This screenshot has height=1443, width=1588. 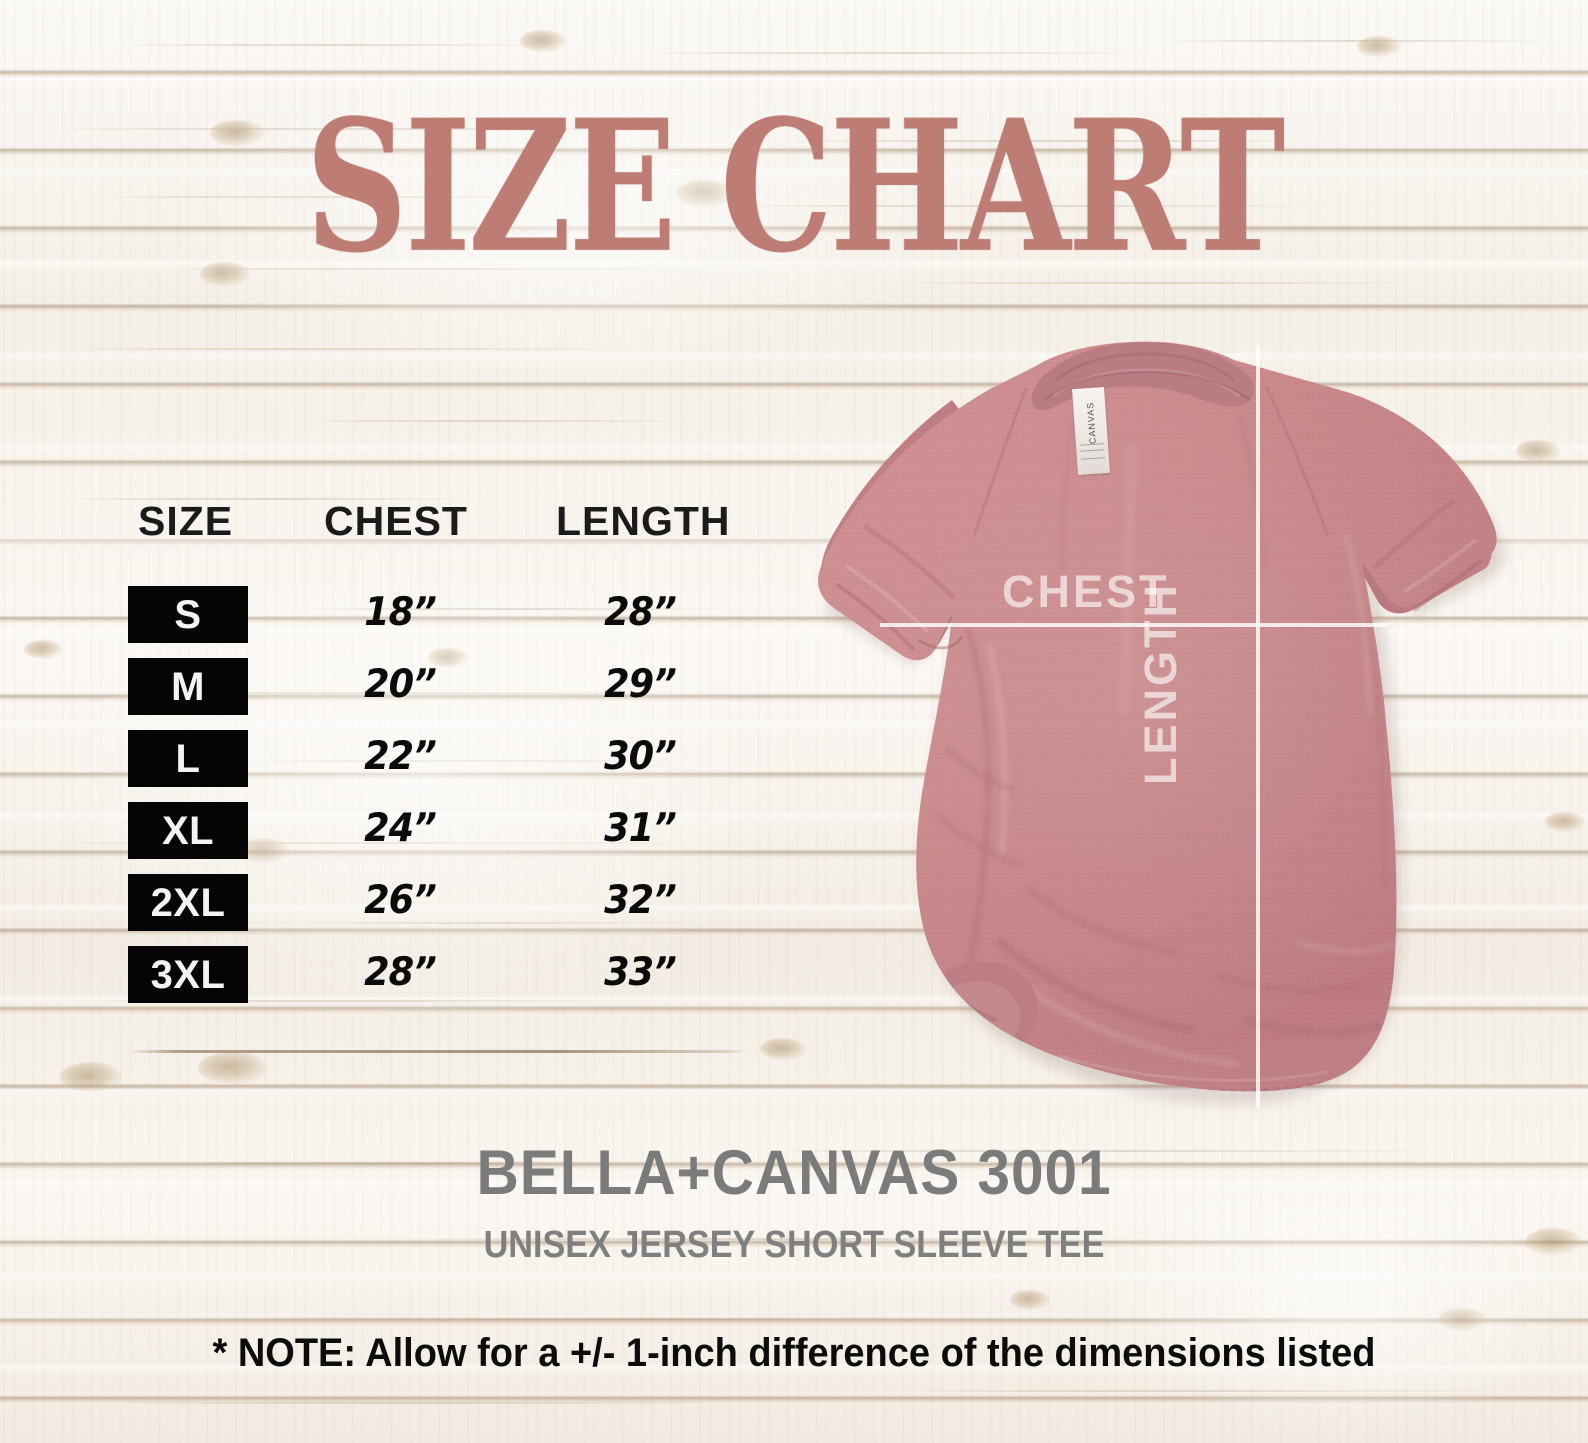 I want to click on size-label: XL, so click(x=188, y=830).